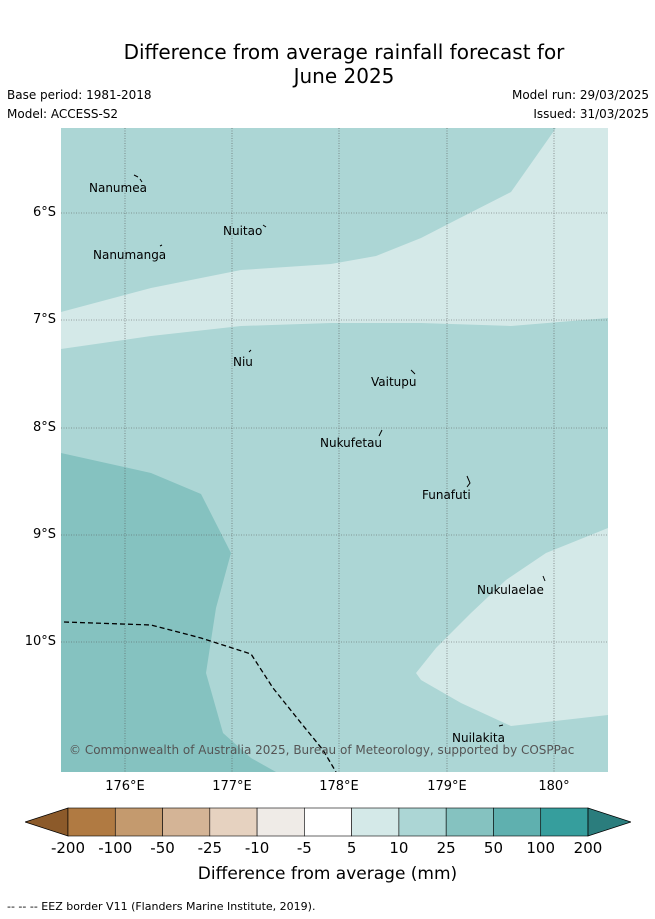 The image size is (655, 919). I want to click on island-label-nukufetau: Nukufetau, so click(351, 443).